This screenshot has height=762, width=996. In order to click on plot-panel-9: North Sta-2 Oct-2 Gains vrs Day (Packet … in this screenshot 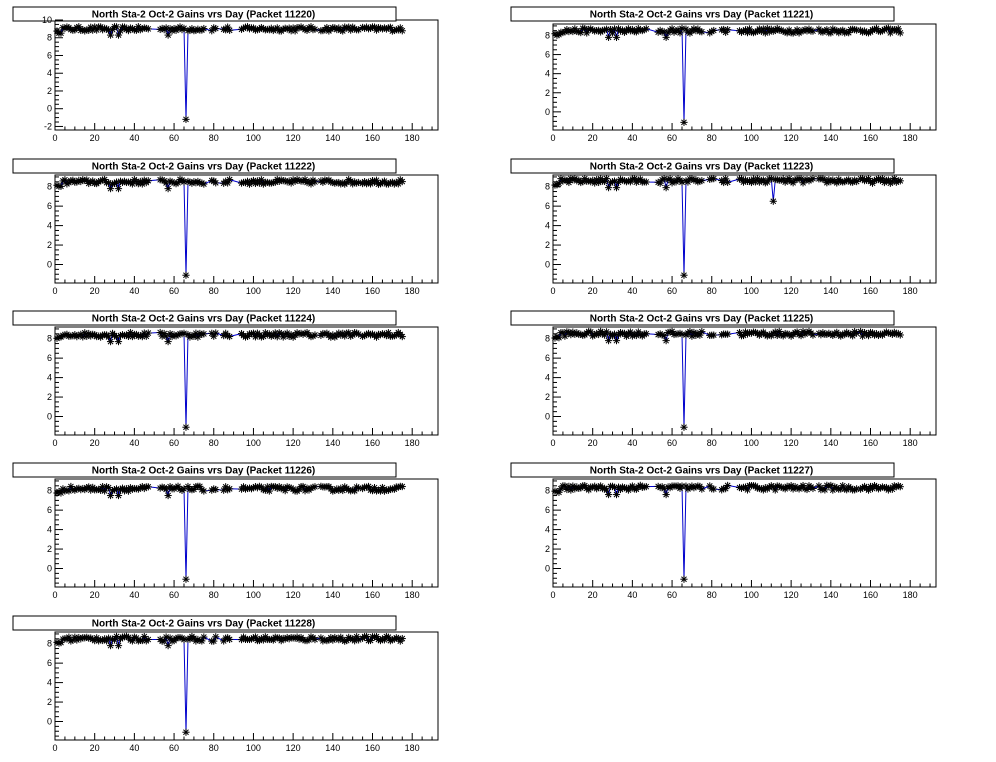, I will do `click(225, 684)`.